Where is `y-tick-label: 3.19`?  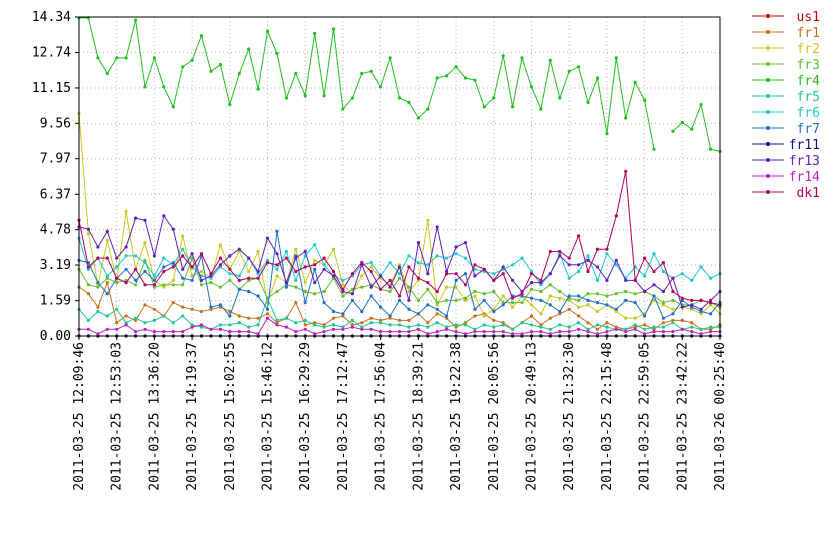 y-tick-label: 3.19 is located at coordinates (55, 265).